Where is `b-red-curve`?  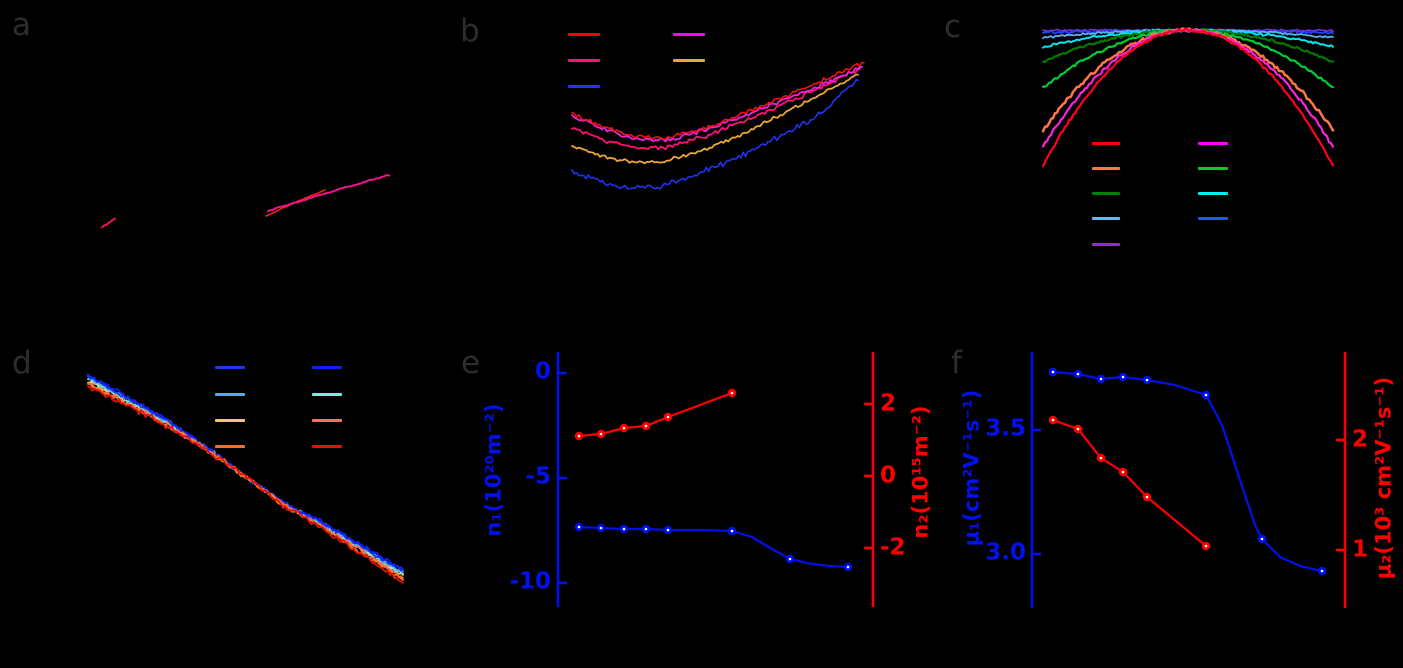
b-red-curve is located at coordinates (718, 100).